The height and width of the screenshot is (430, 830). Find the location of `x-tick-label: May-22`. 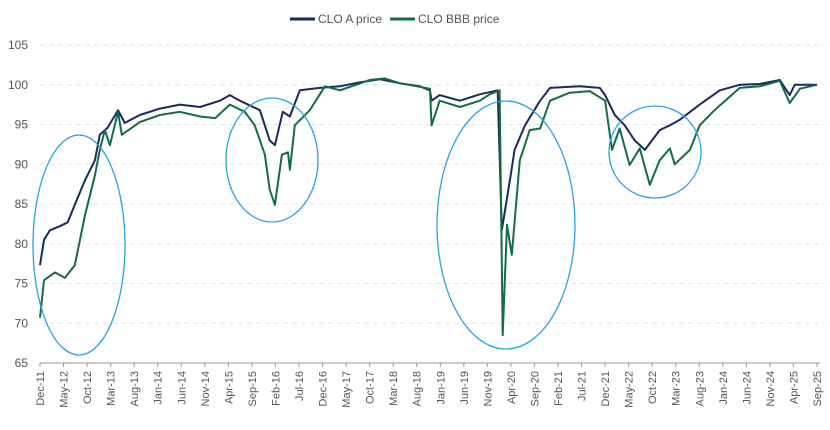

x-tick-label: May-22 is located at coordinates (630, 389).